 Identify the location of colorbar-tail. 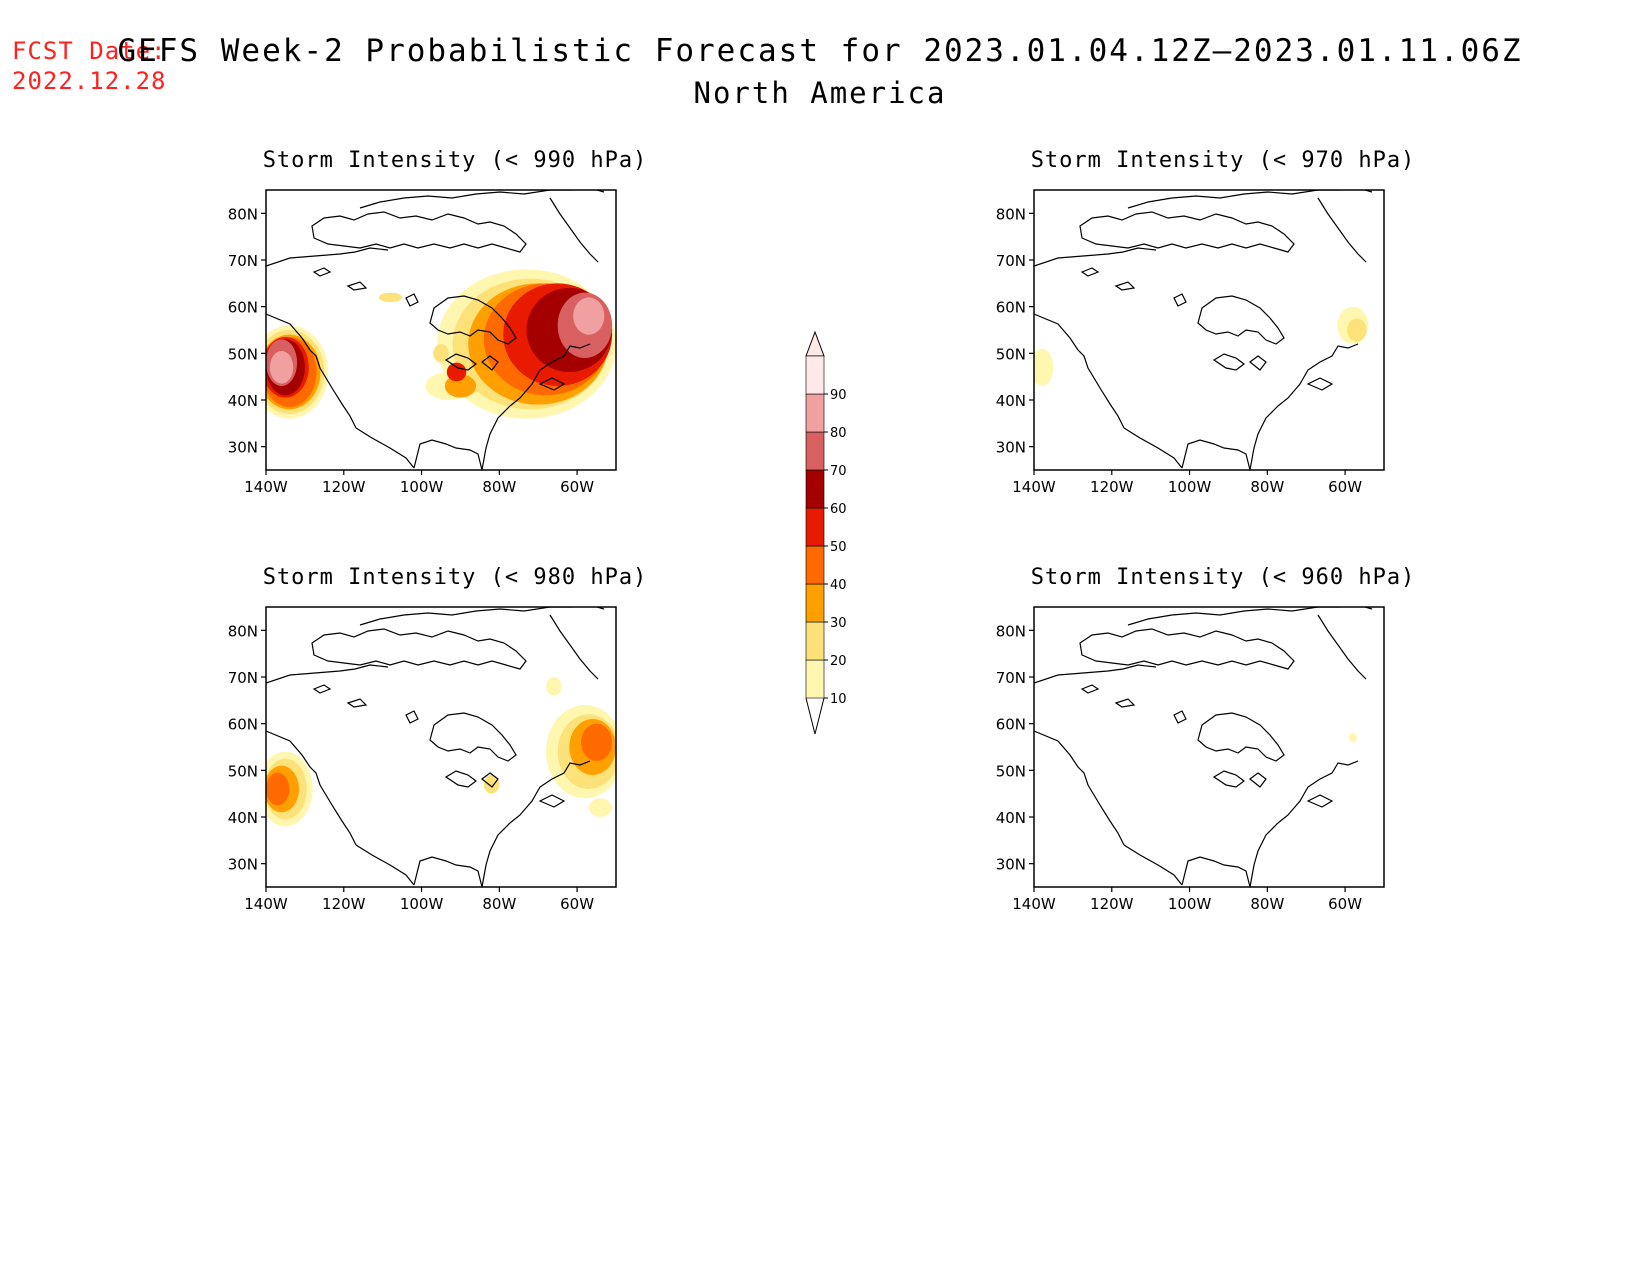
(815, 716).